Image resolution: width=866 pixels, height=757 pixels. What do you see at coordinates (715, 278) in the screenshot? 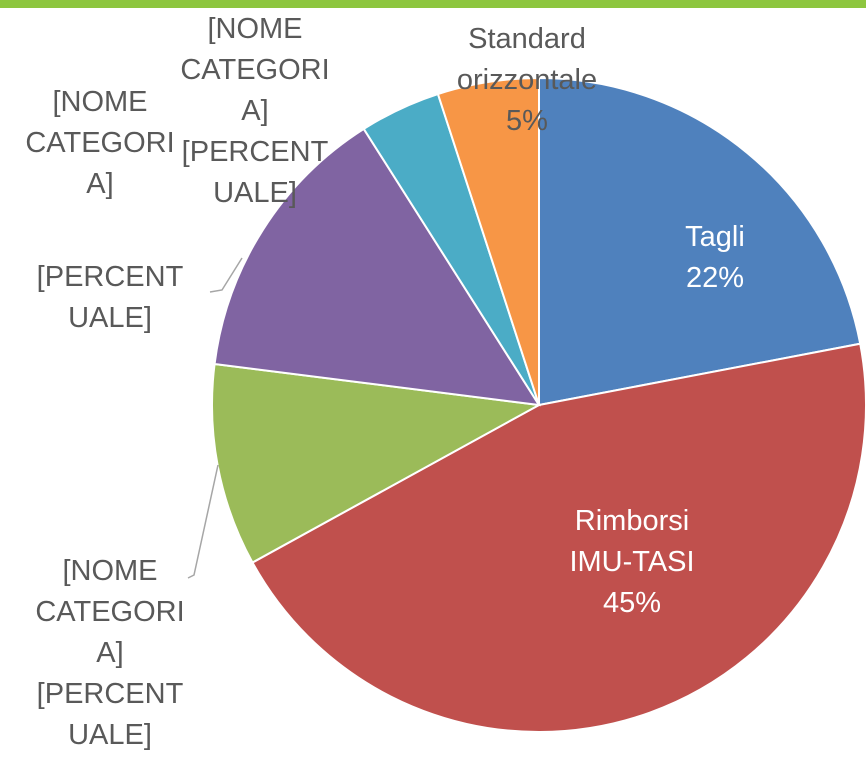
I see `label-value: 22%` at bounding box center [715, 278].